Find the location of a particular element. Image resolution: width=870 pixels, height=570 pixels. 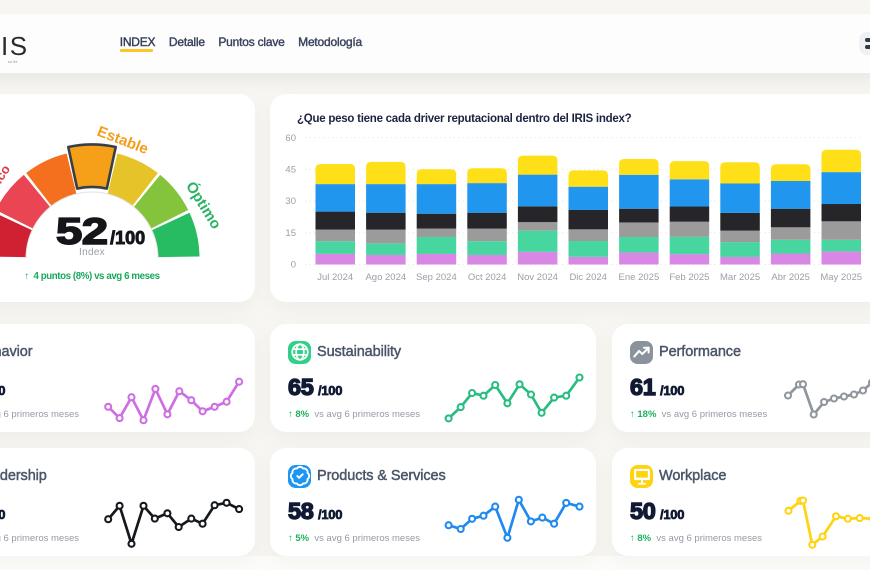

svg-text: Nov 2024 is located at coordinates (537, 277).